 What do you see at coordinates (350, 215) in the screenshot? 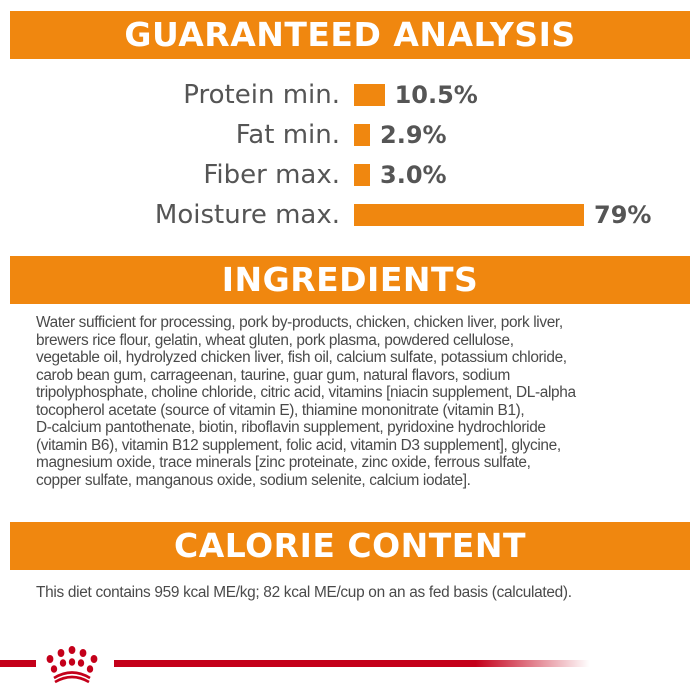
I see `analysis-row: Moisture max. 79%` at bounding box center [350, 215].